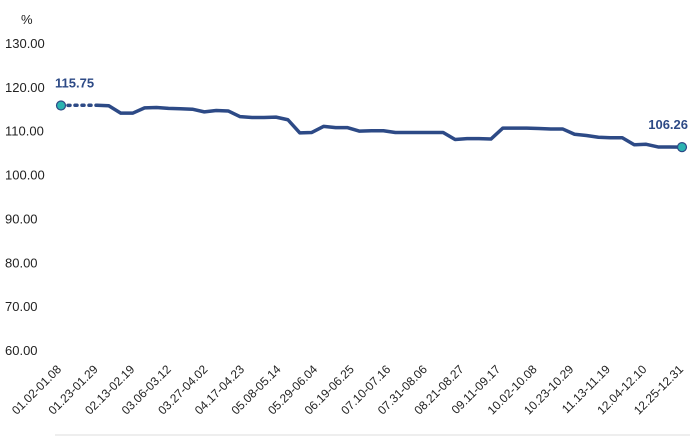 Image resolution: width=691 pixels, height=437 pixels. I want to click on data-label-group: 115.75 106.26, so click(371, 103).